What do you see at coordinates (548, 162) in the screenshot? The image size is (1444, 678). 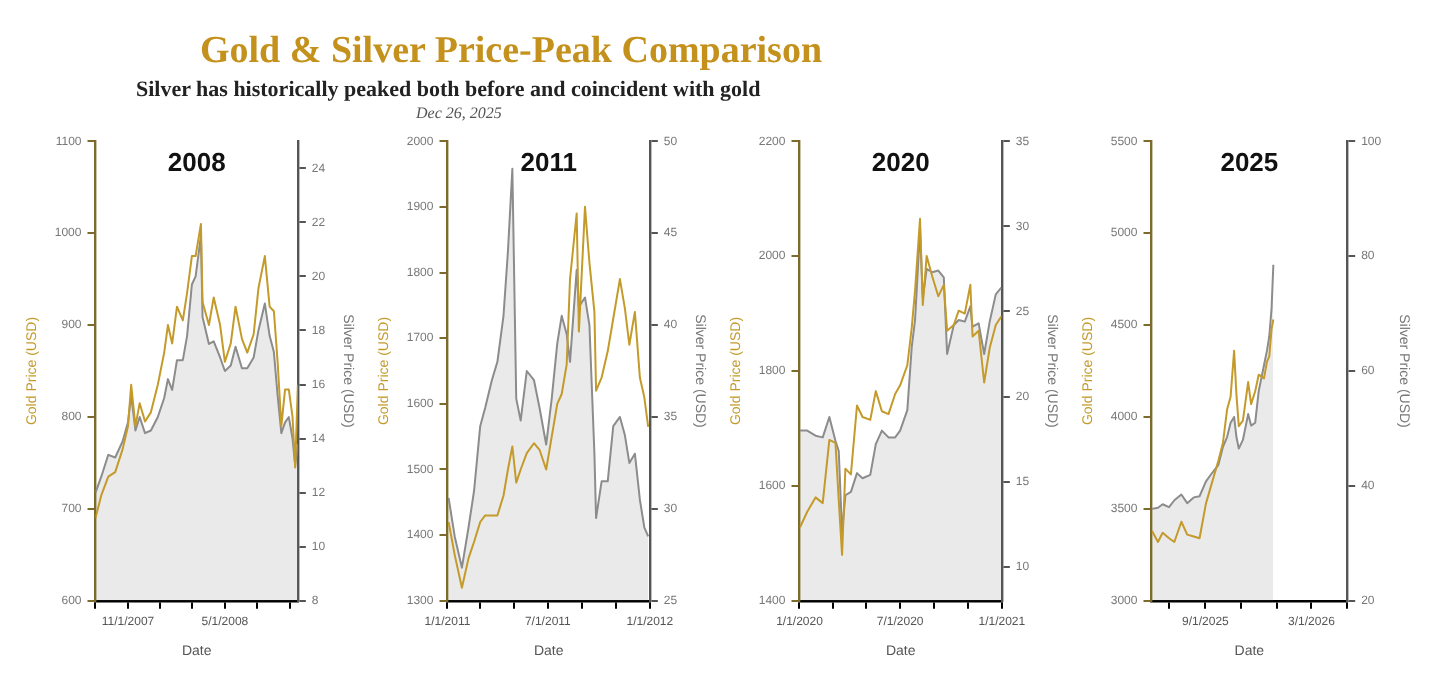 I see `chart-title: 2011` at bounding box center [548, 162].